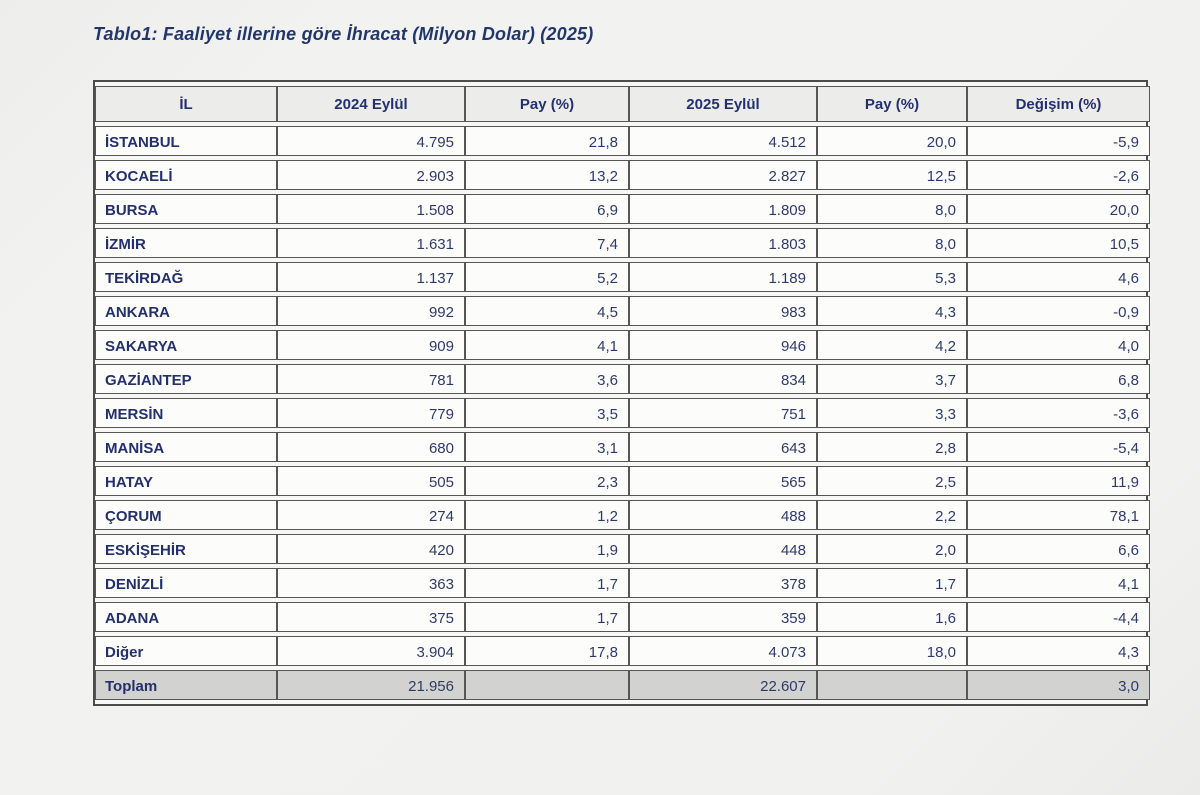  Describe the element at coordinates (547, 277) in the screenshot. I see `value-cell: 5,2` at that location.